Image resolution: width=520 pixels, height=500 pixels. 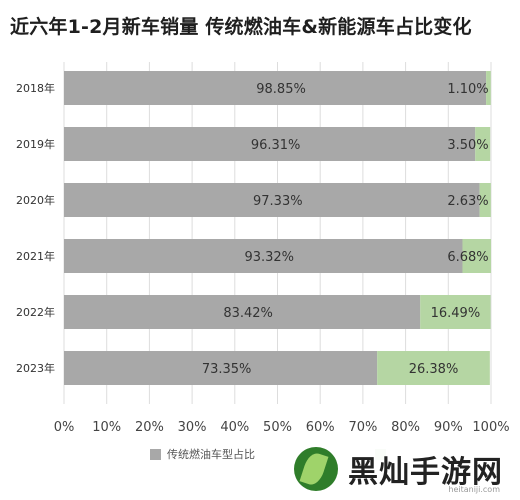 I want to click on leaf-logo-icon, so click(x=316, y=469).